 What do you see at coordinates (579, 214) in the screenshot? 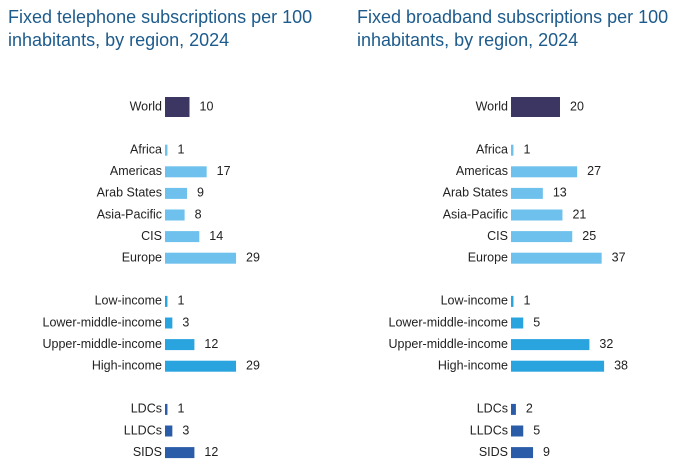
I see `value-label: 21` at bounding box center [579, 214].